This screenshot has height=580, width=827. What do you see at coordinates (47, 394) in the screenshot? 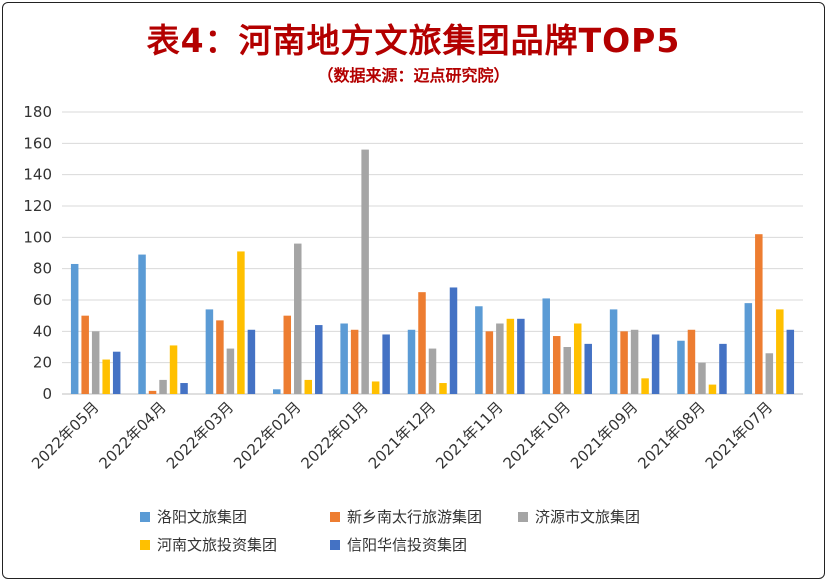
I see `y-tick-label: 0` at bounding box center [47, 394].